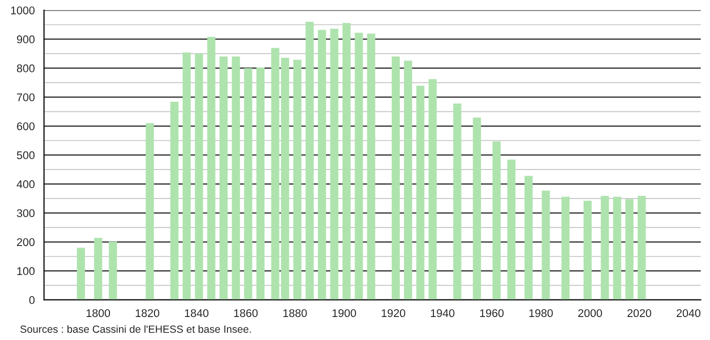  I want to click on x-tick-label: 1960, so click(492, 313).